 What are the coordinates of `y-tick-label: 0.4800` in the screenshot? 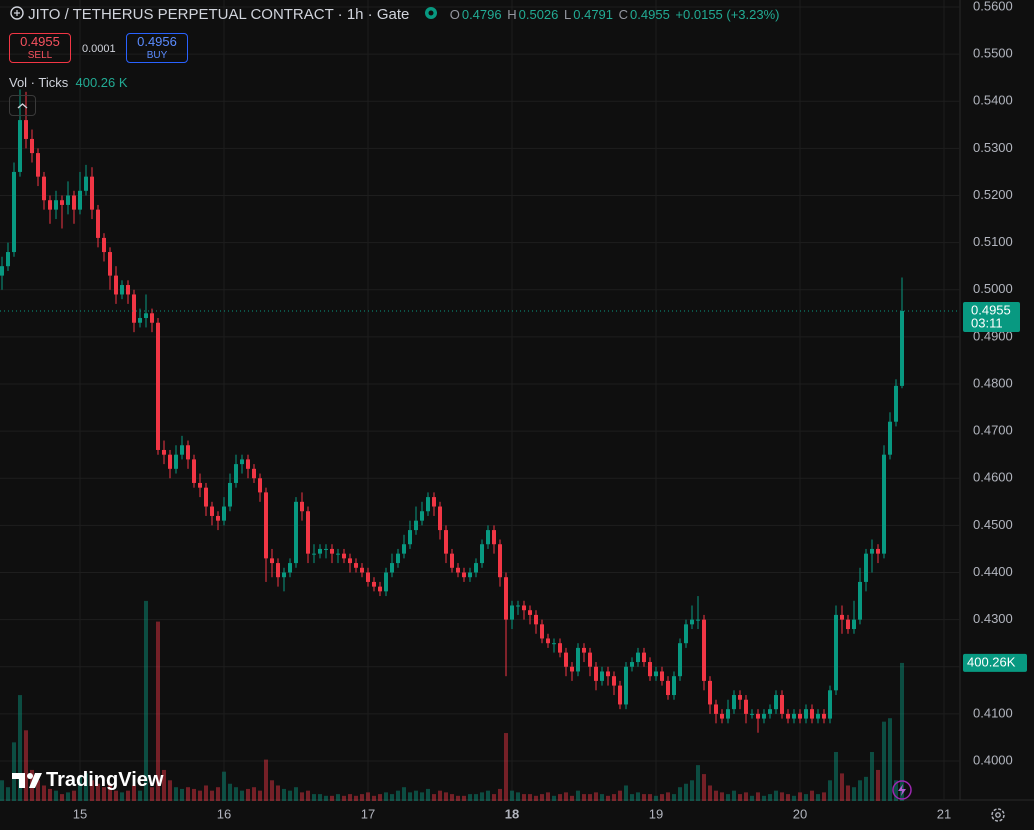 It's located at (993, 382).